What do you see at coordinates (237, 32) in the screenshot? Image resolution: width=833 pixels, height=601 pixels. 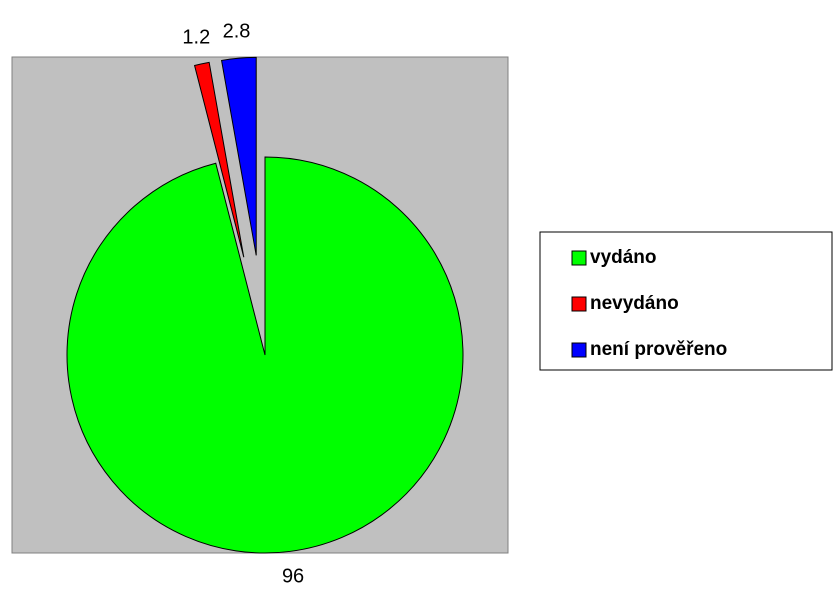 I see `data-label: 2.8` at bounding box center [237, 32].